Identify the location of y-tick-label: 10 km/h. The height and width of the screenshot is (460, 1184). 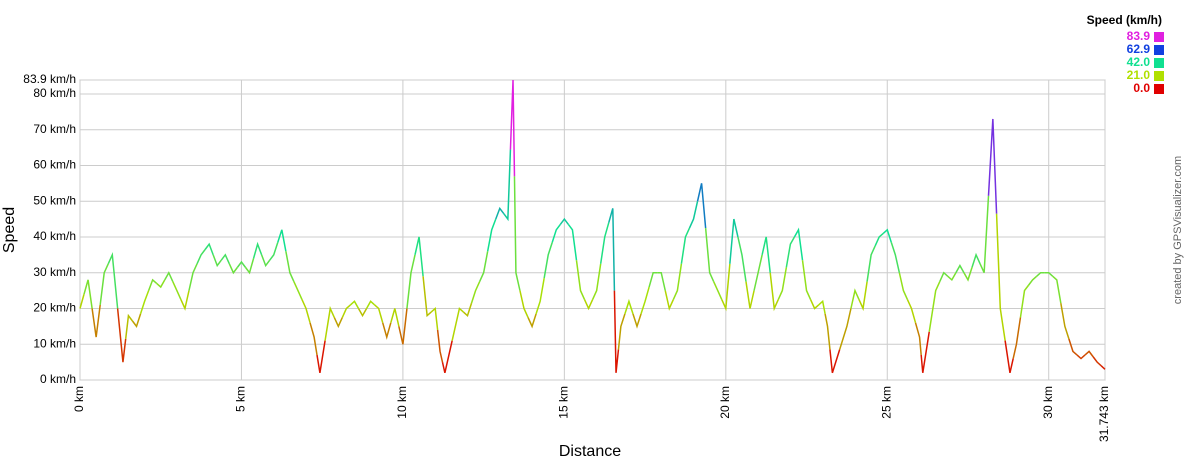
(54, 343).